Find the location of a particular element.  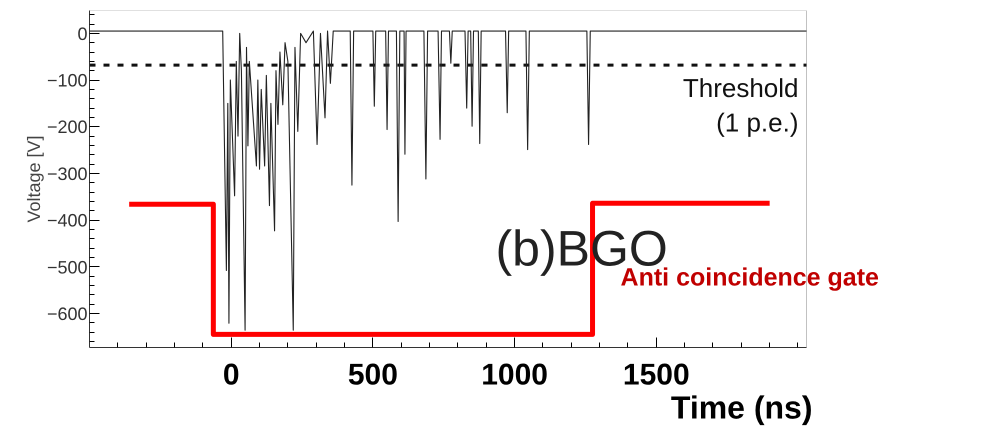

x-tick-label: 500 is located at coordinates (373, 375).